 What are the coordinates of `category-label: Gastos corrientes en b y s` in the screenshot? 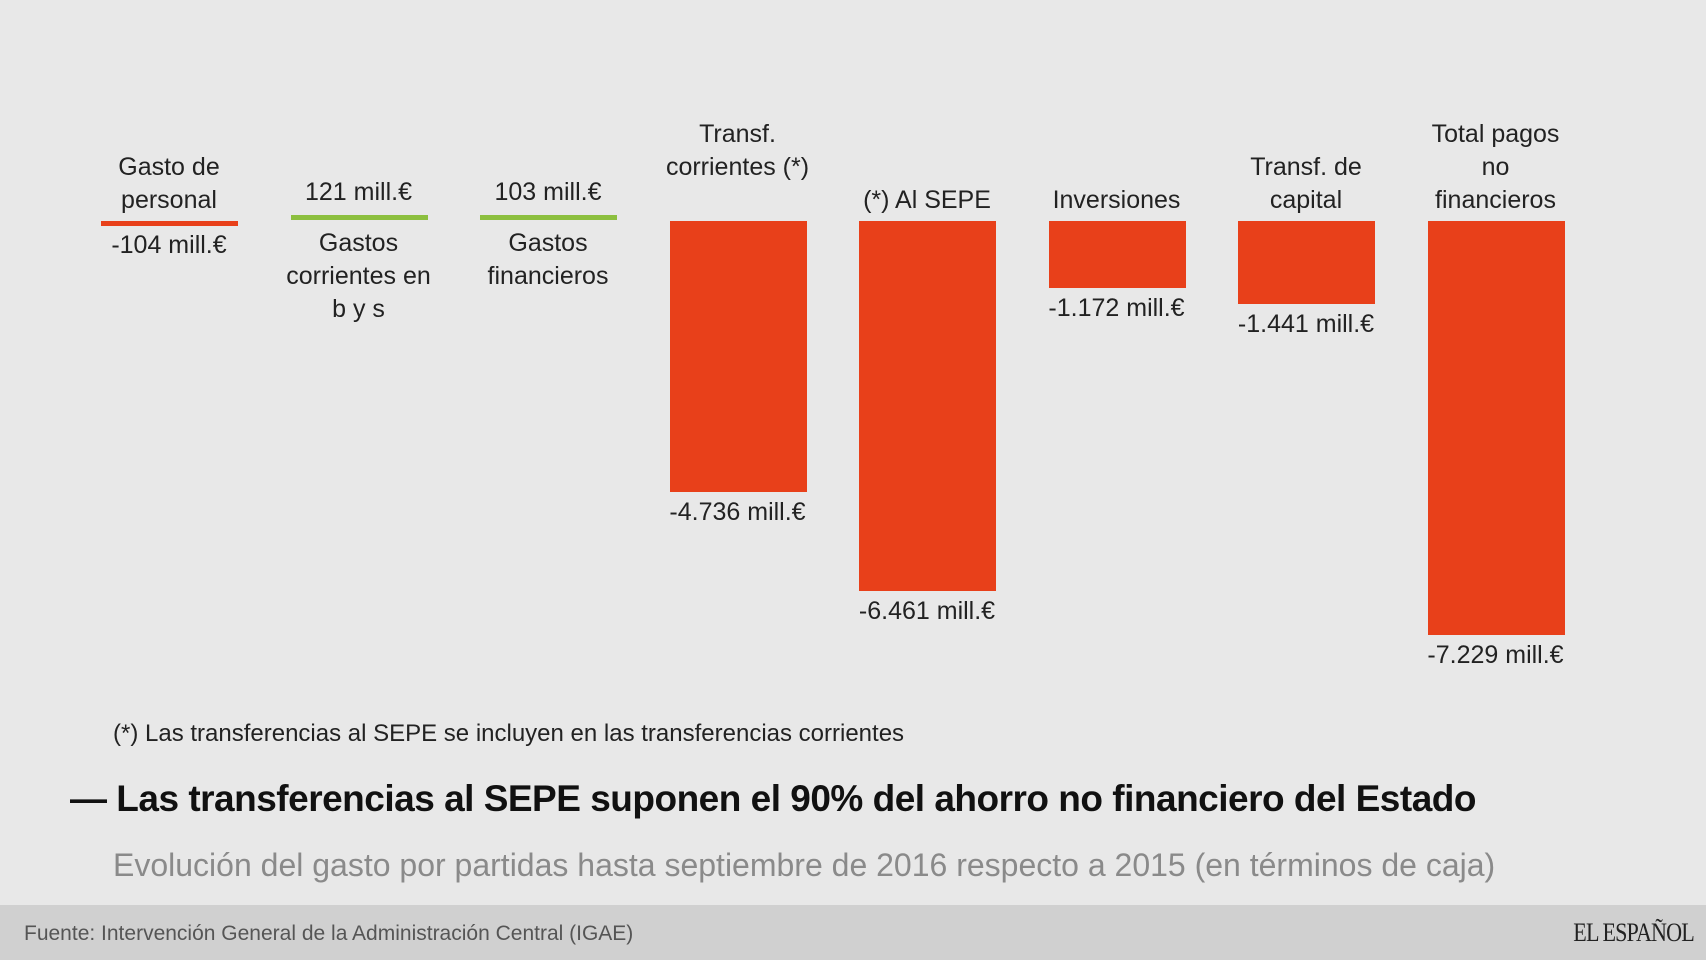 It's located at (358, 276).